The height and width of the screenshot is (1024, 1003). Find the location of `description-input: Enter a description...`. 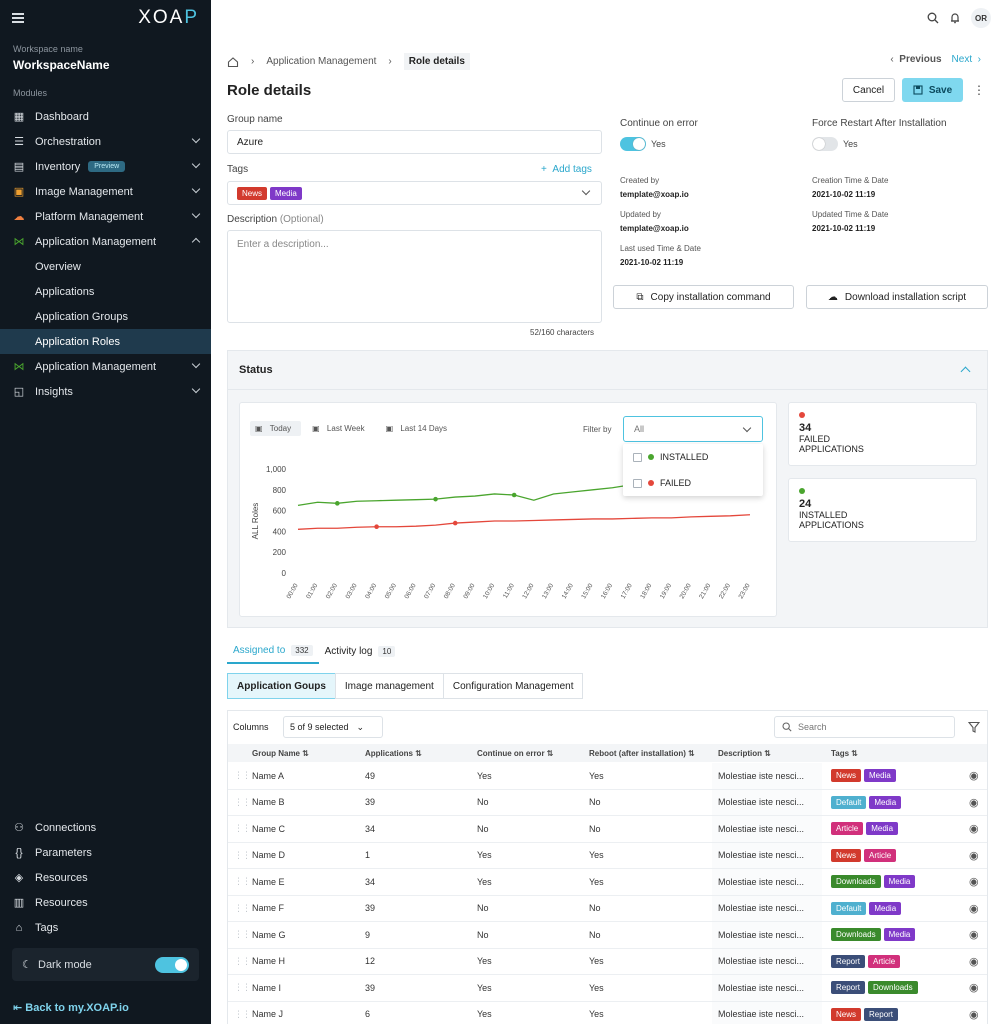

description-input: Enter a description... is located at coordinates (414, 276).